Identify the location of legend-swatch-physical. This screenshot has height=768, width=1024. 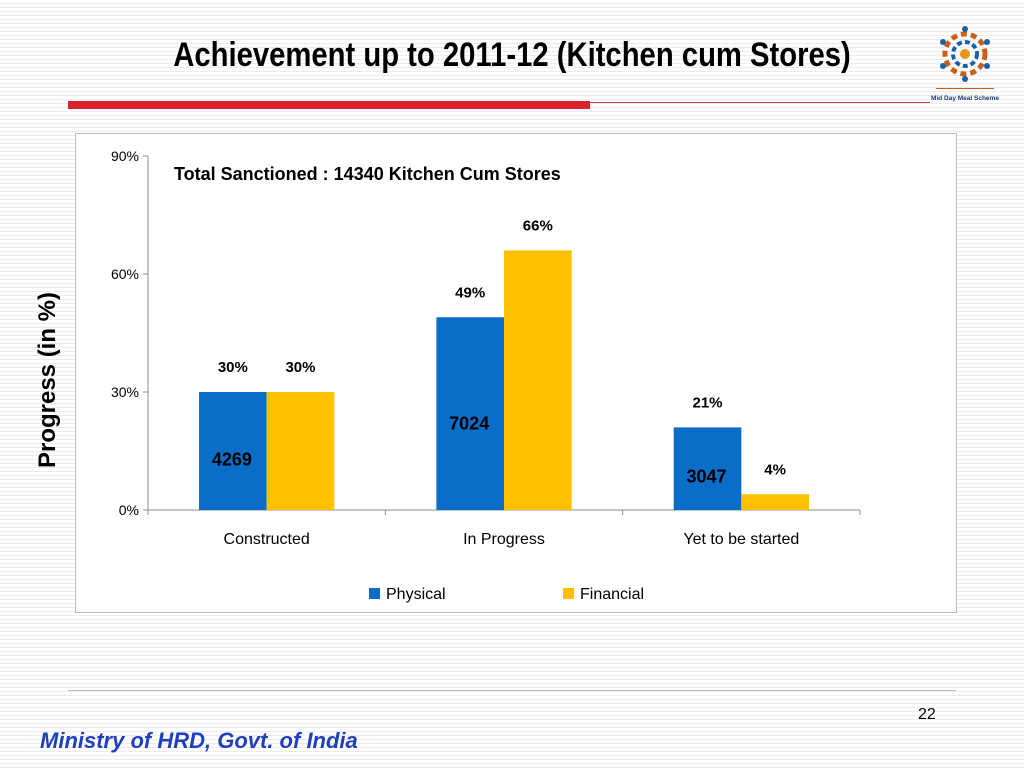
(374, 593).